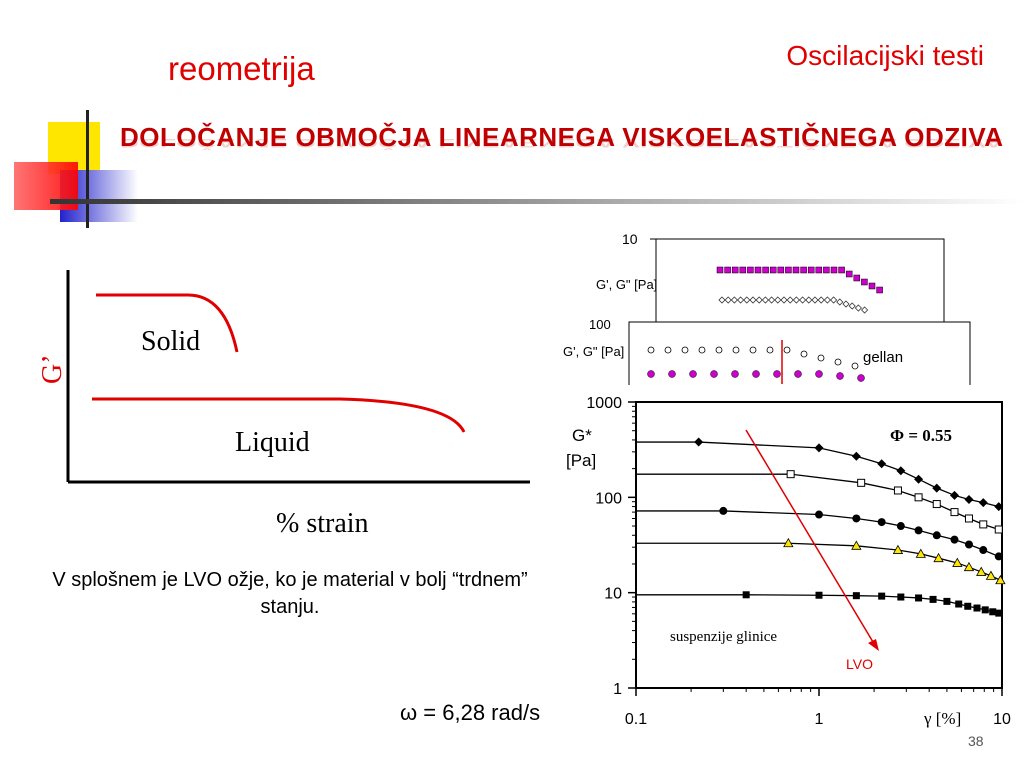 The image size is (1024, 768). I want to click on main-x-label: γ [%], so click(942, 718).